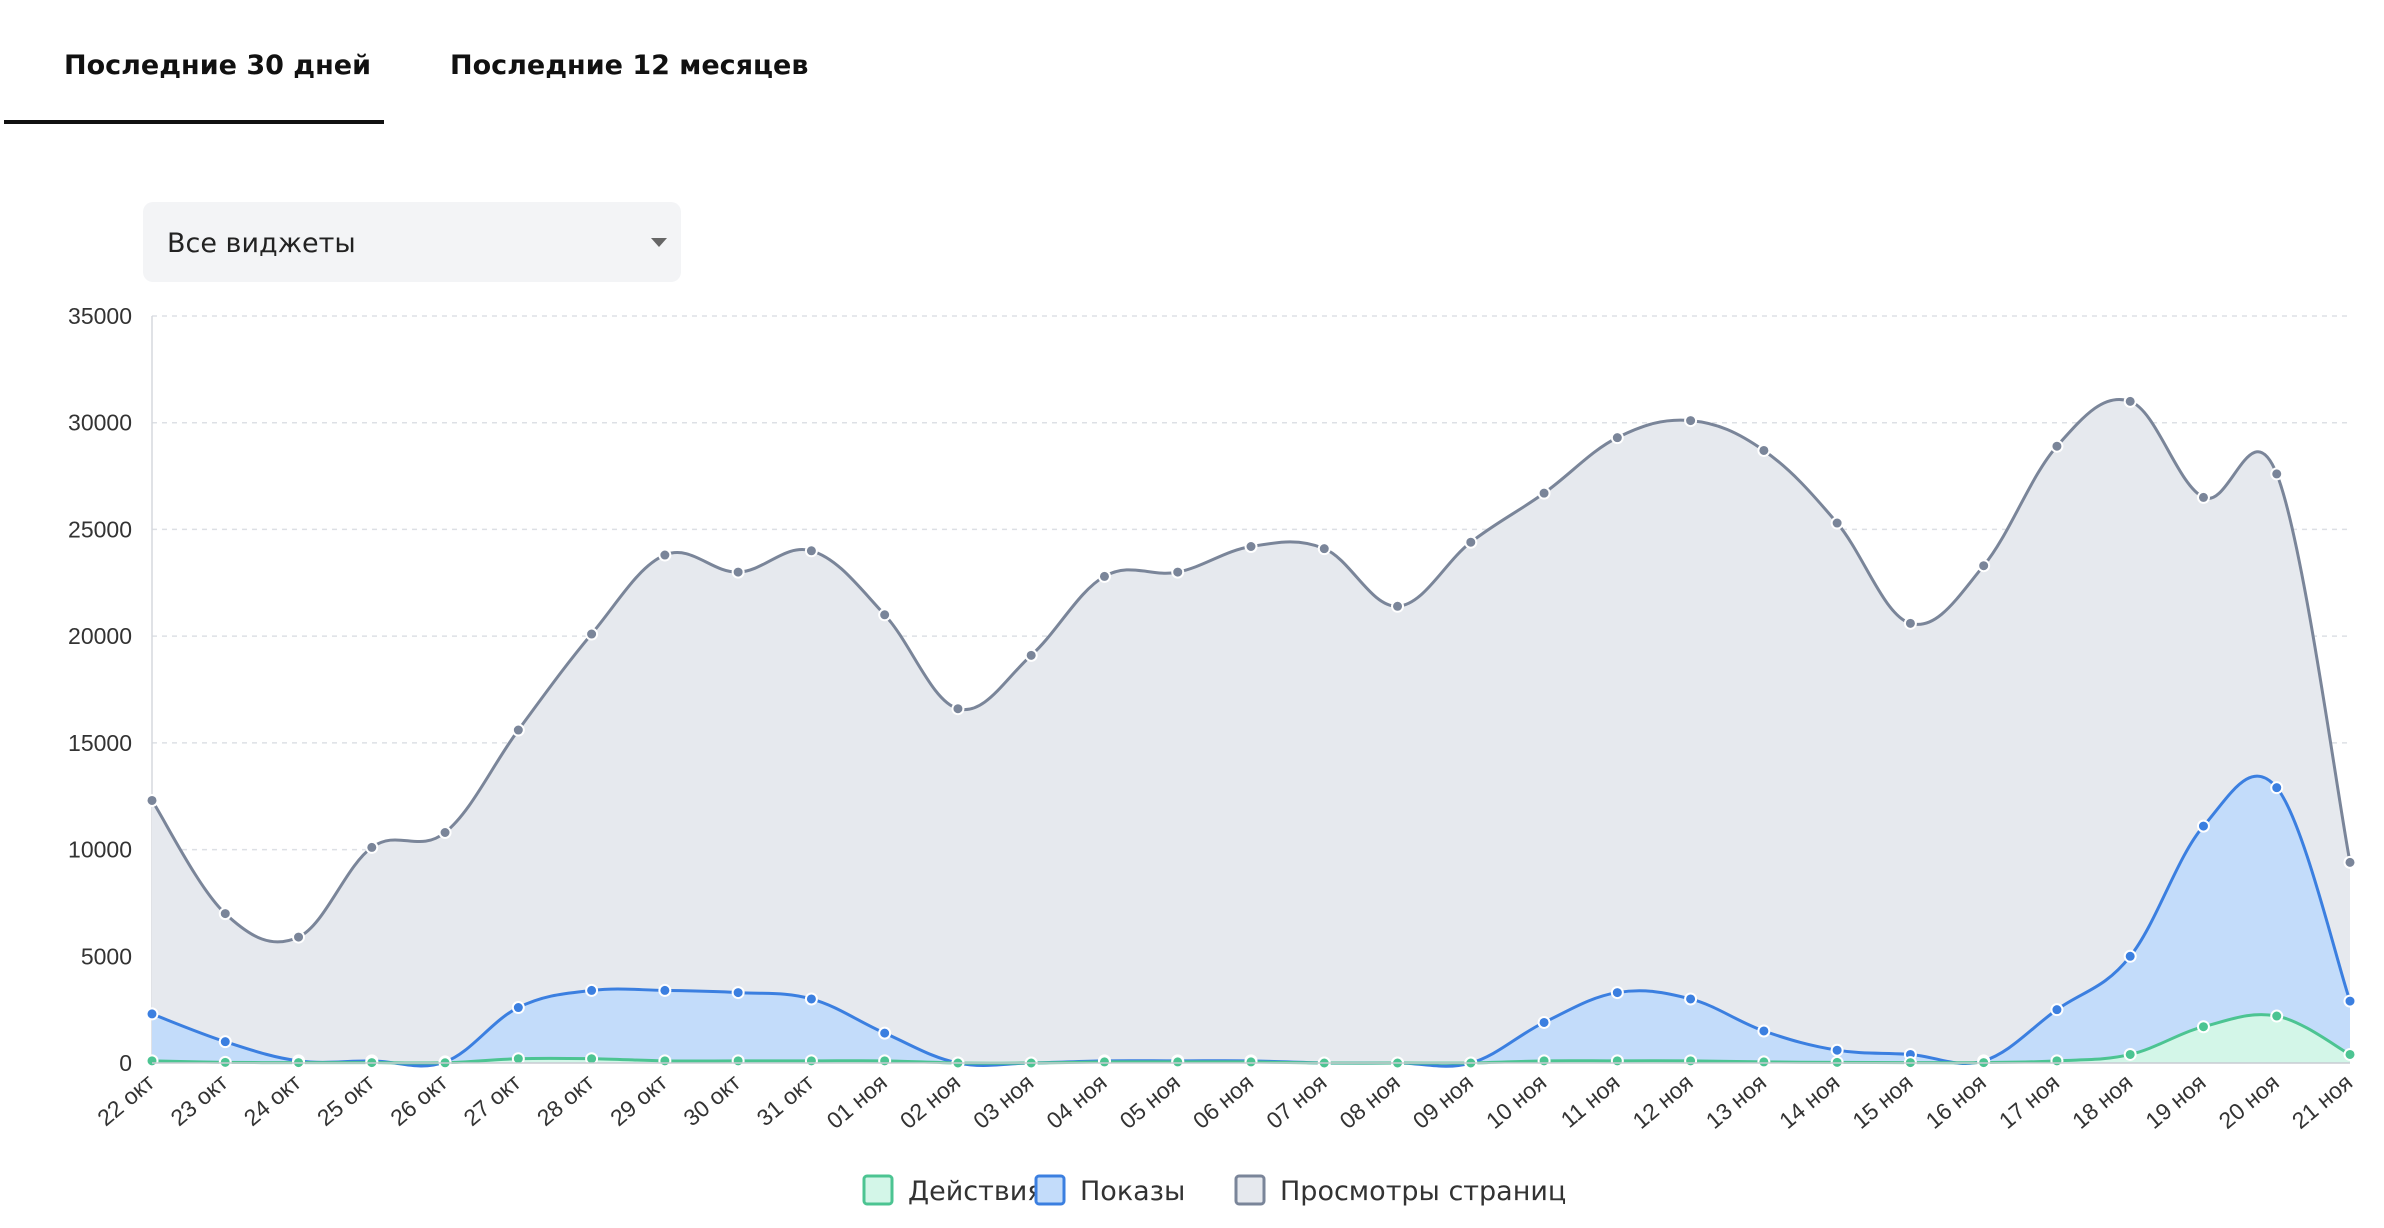  I want to click on x-tick-label: 31 окт, so click(785, 1100).